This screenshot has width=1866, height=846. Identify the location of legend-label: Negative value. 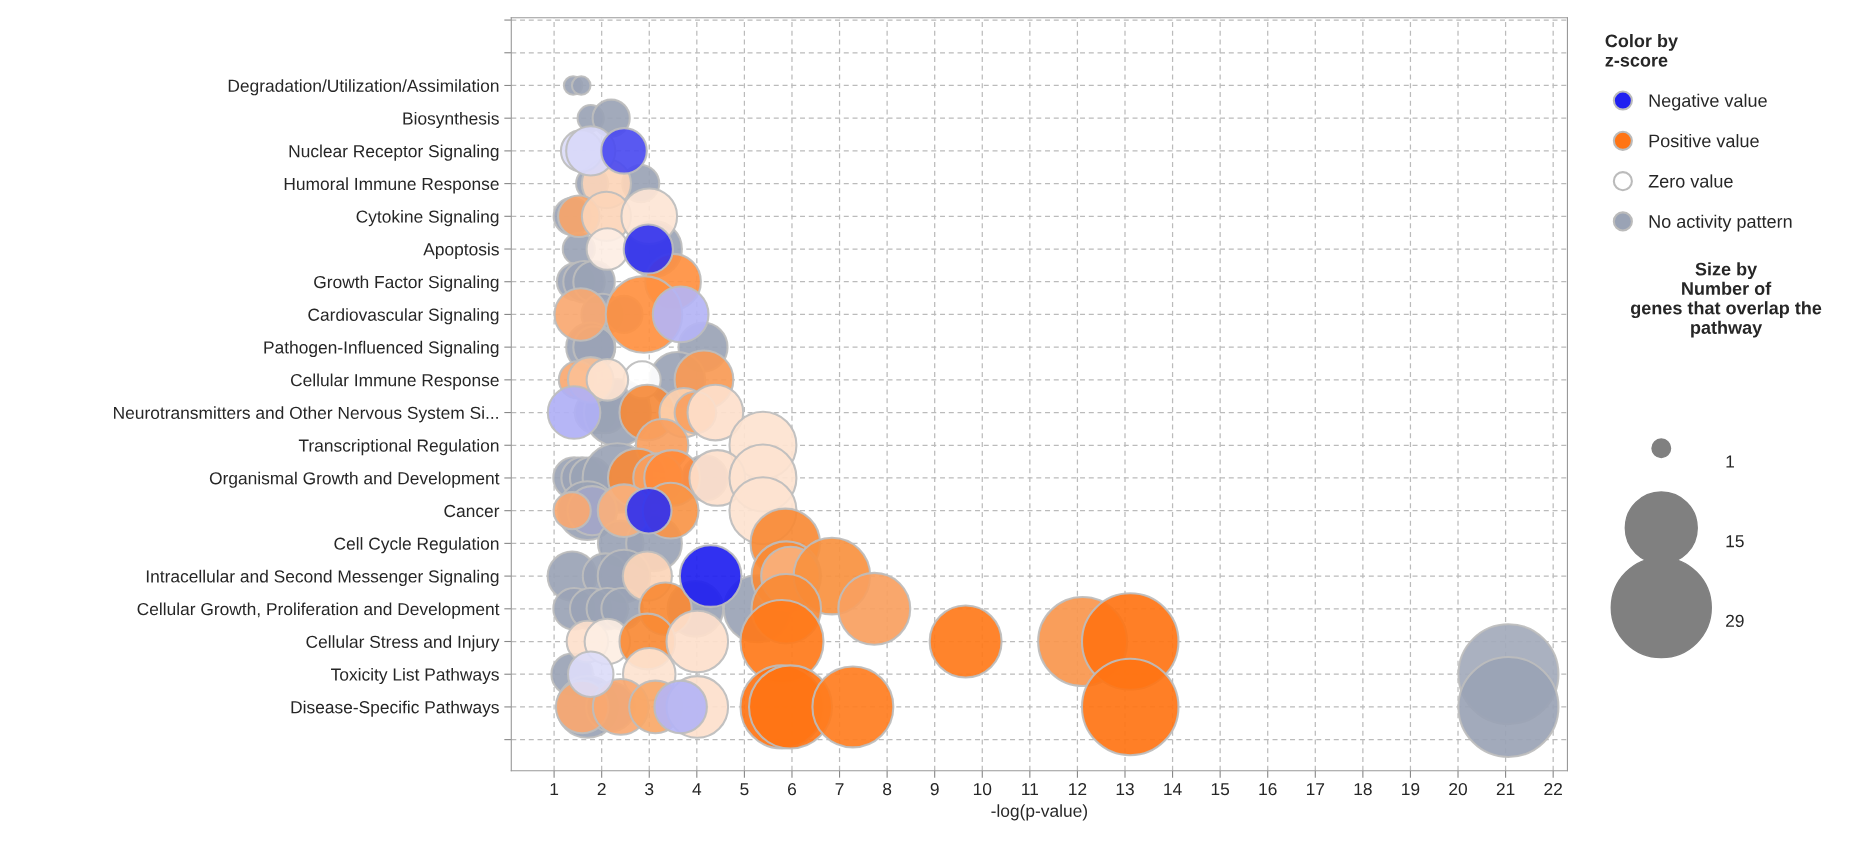
(1708, 102).